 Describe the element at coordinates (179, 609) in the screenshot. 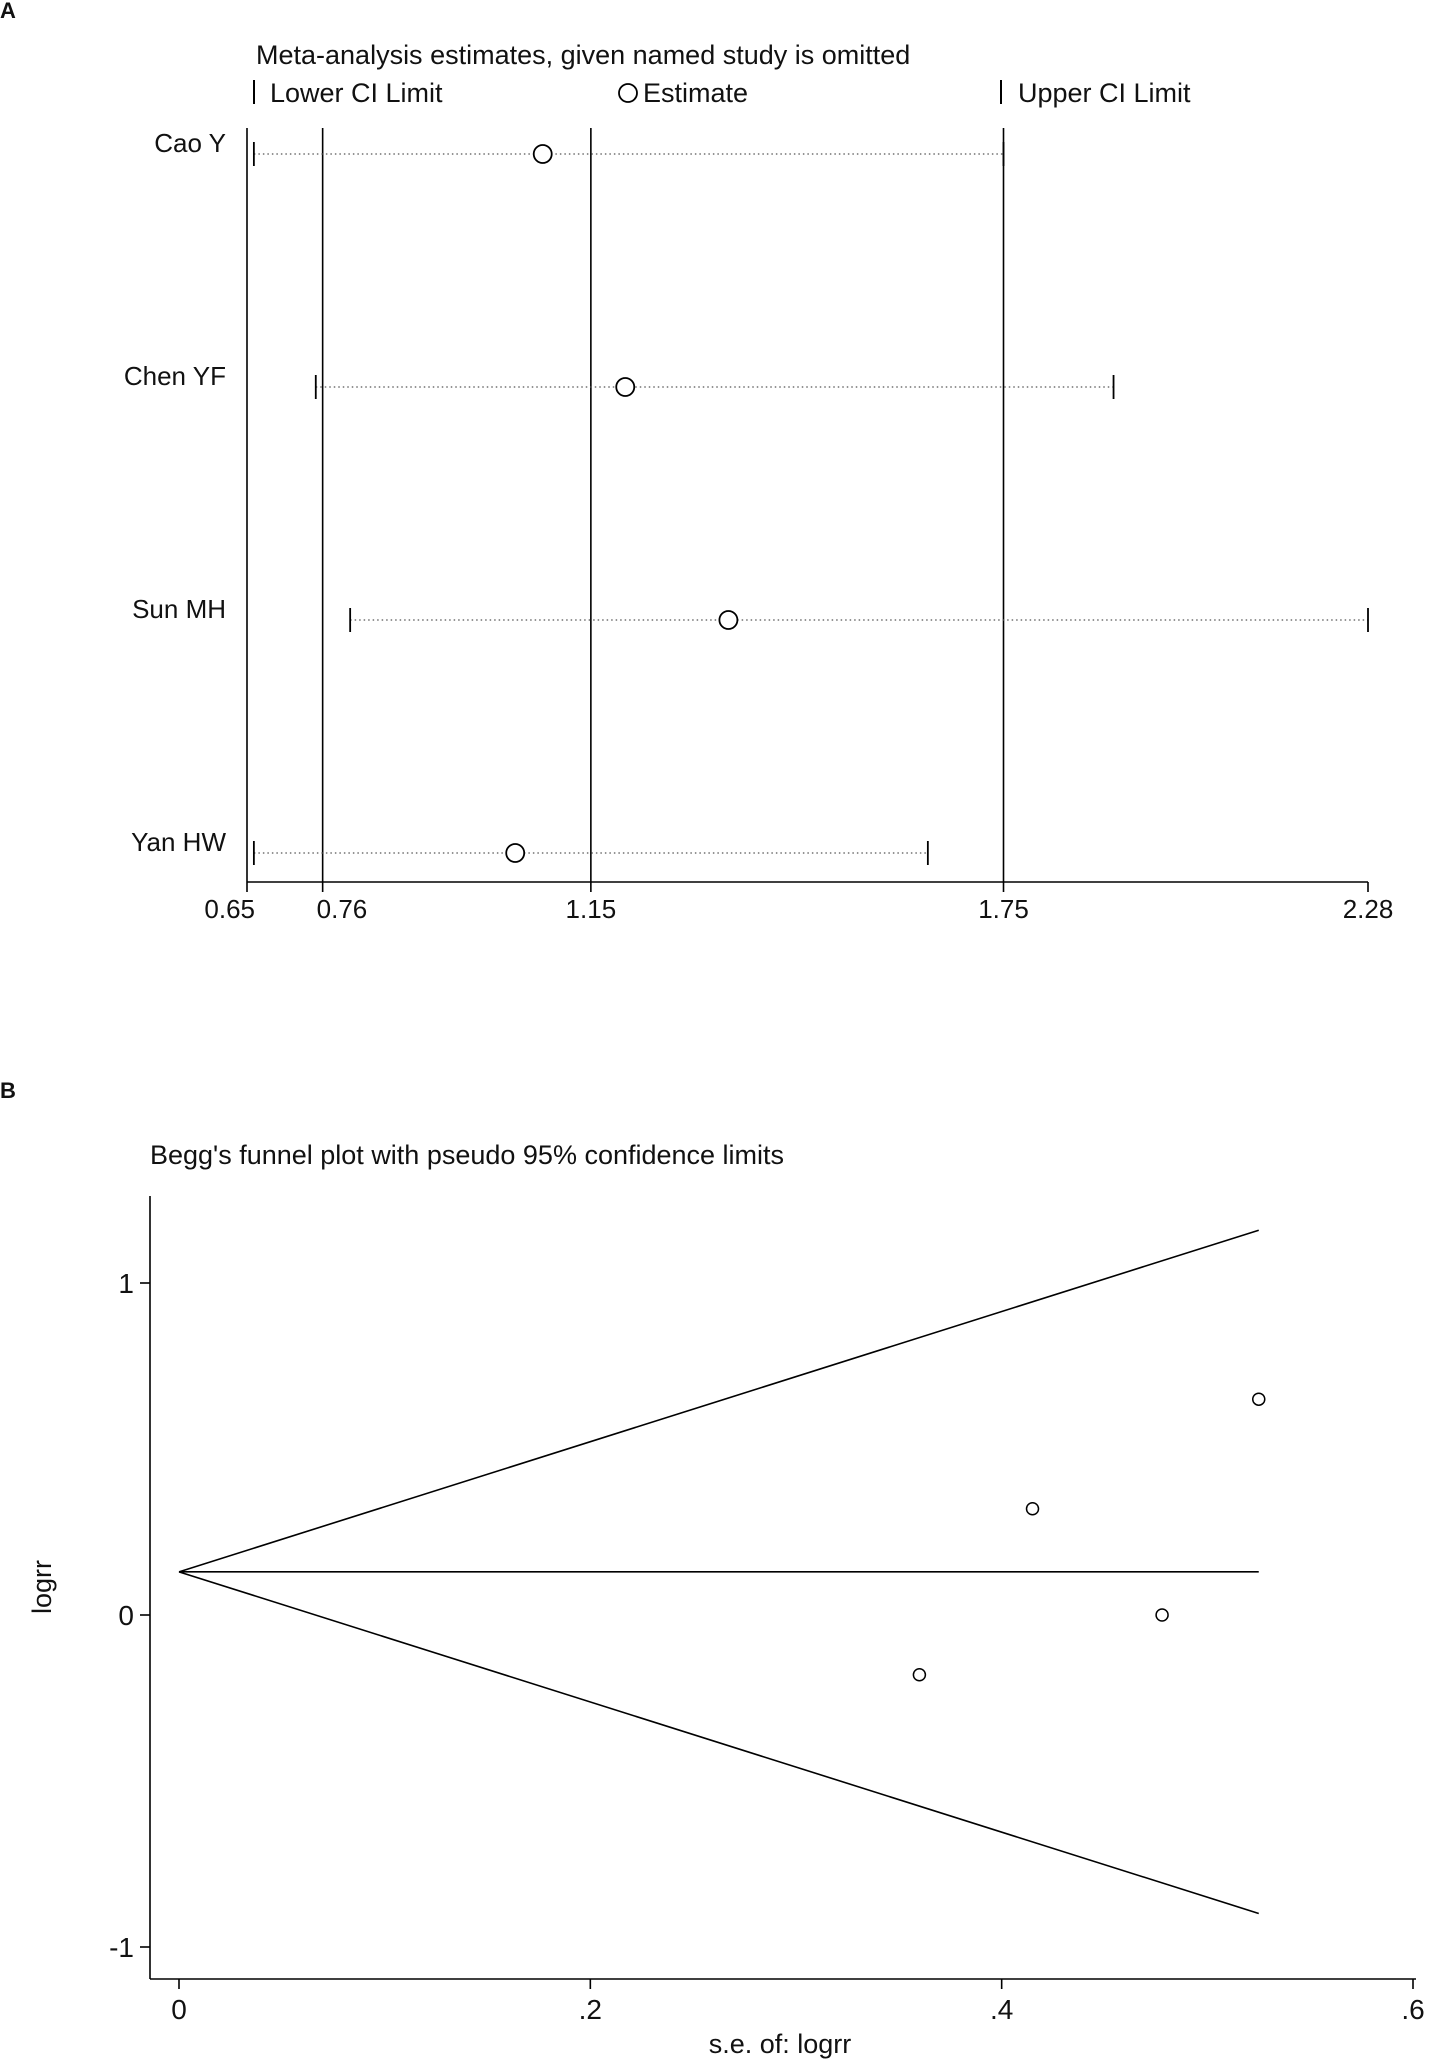

I see `study-label: Sun MH` at that location.